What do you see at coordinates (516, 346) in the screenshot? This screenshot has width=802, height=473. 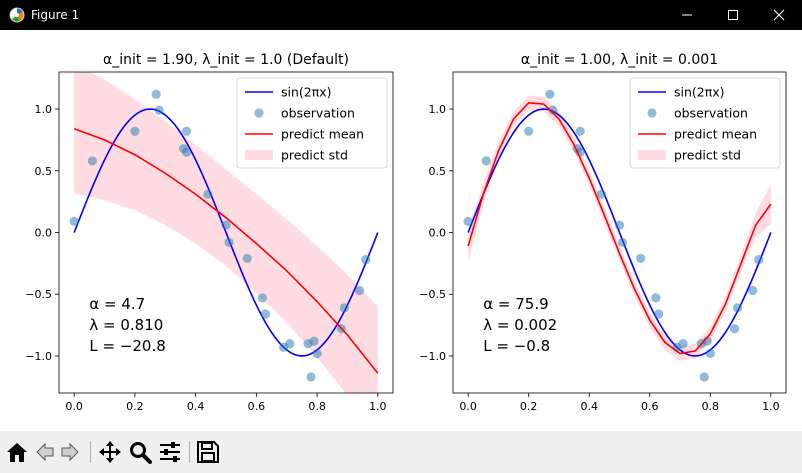 I see `annotation-line: L = −0.8` at bounding box center [516, 346].